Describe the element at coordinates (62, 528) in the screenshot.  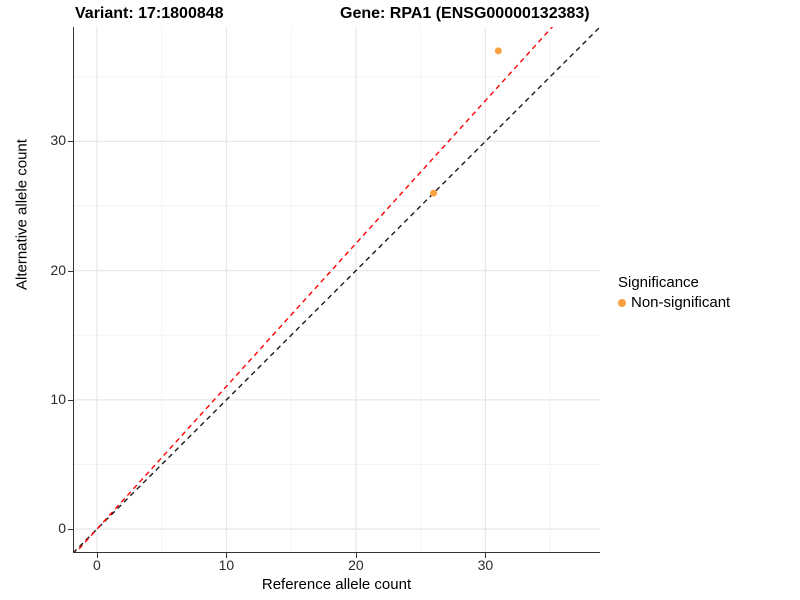
I see `y-tick-label: 0` at that location.